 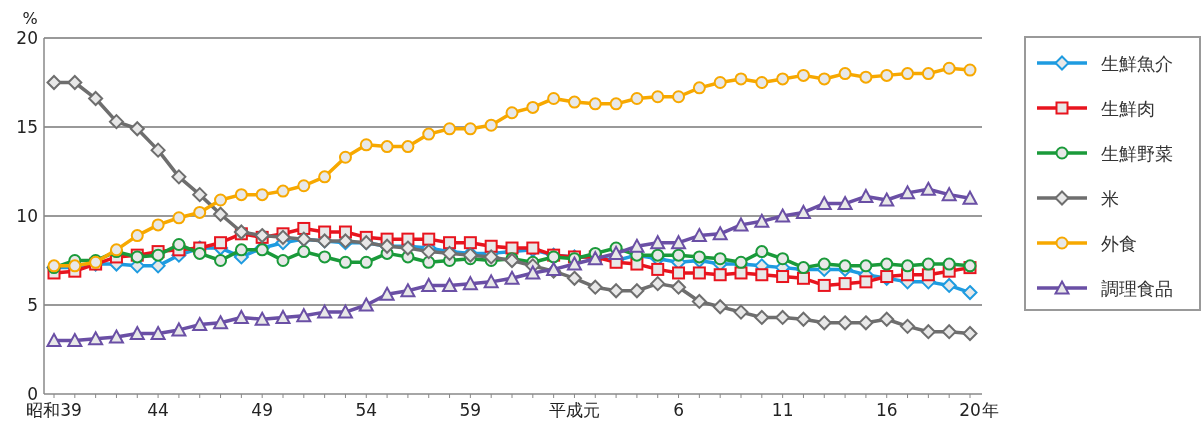 I want to click on legend-label: 外食, so click(x=1119, y=243).